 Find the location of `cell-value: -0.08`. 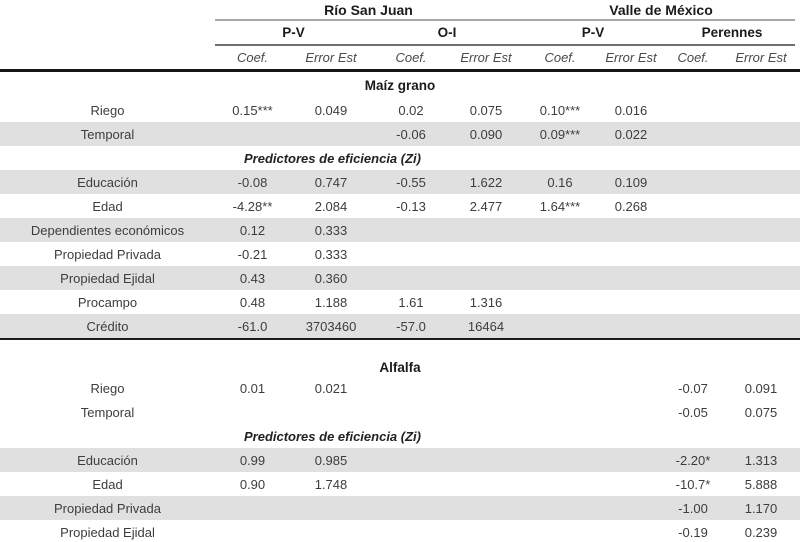

cell-value: -0.08 is located at coordinates (252, 182).